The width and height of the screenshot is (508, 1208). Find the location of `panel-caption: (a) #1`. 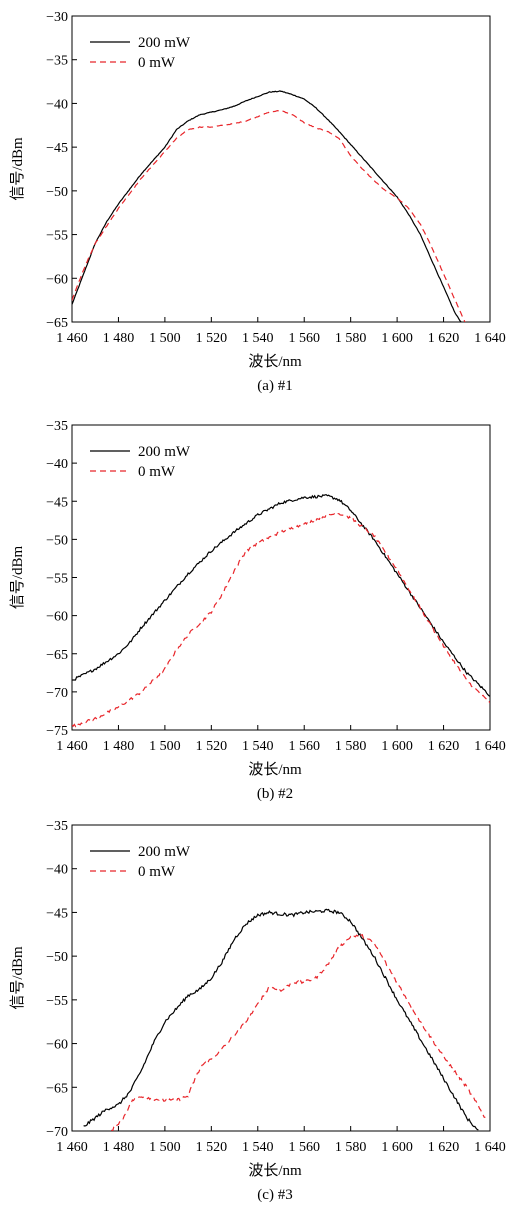

panel-caption: (a) #1 is located at coordinates (274, 386).